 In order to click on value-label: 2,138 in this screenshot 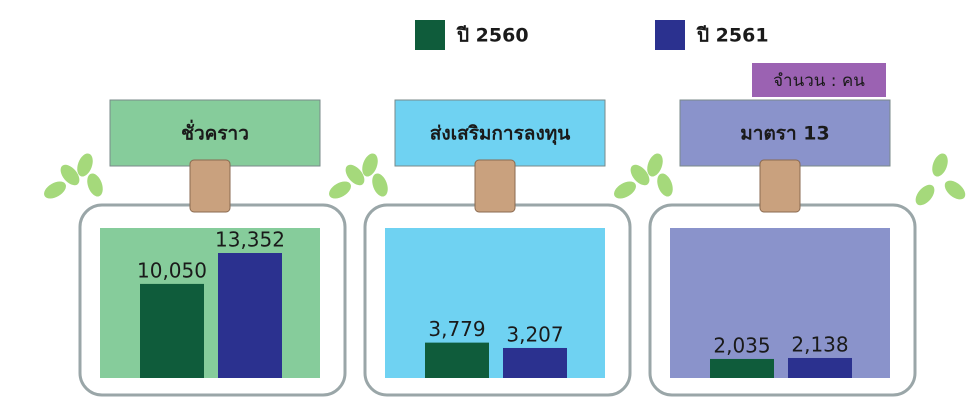, I will do `click(819, 344)`.